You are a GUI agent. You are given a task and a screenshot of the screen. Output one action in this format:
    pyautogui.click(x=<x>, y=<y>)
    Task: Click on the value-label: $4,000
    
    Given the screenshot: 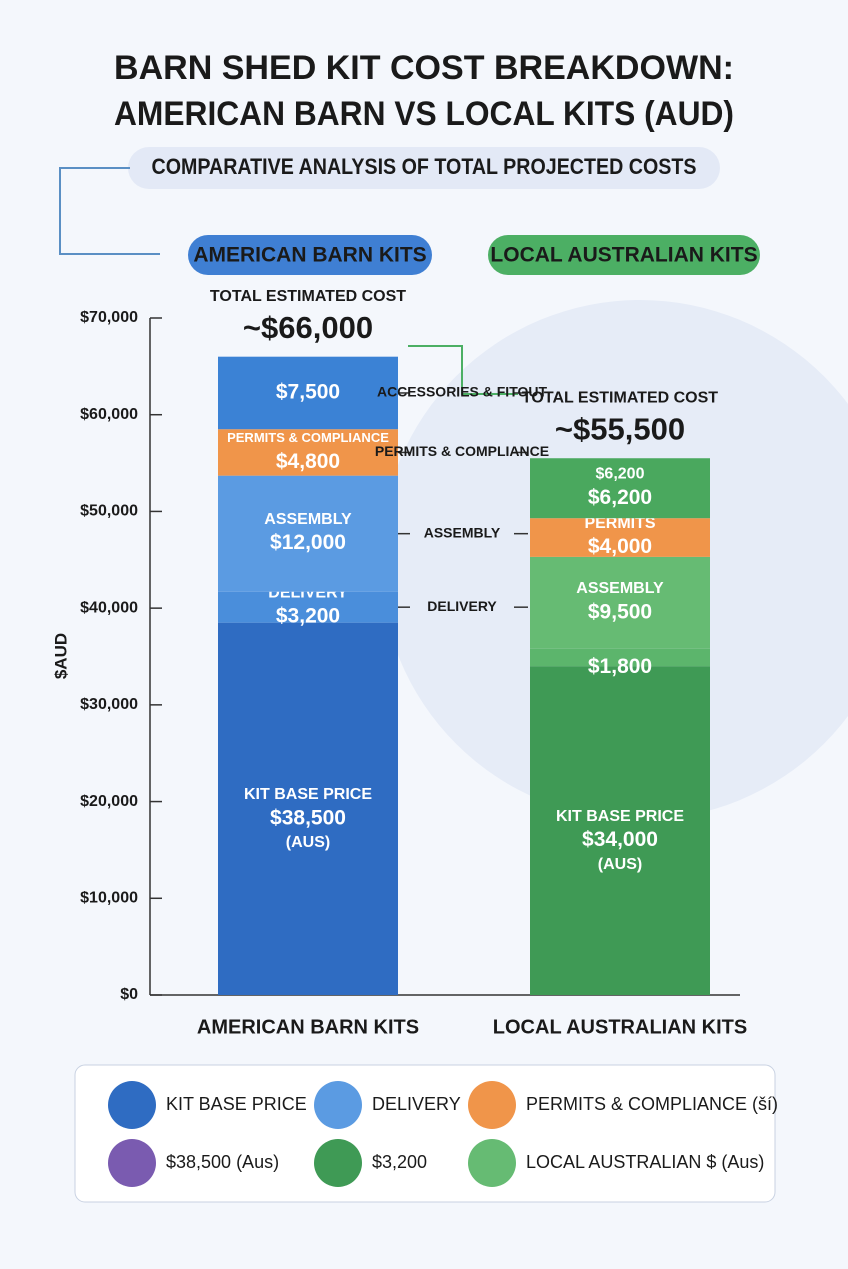 What is the action you would take?
    pyautogui.click(x=620, y=546)
    